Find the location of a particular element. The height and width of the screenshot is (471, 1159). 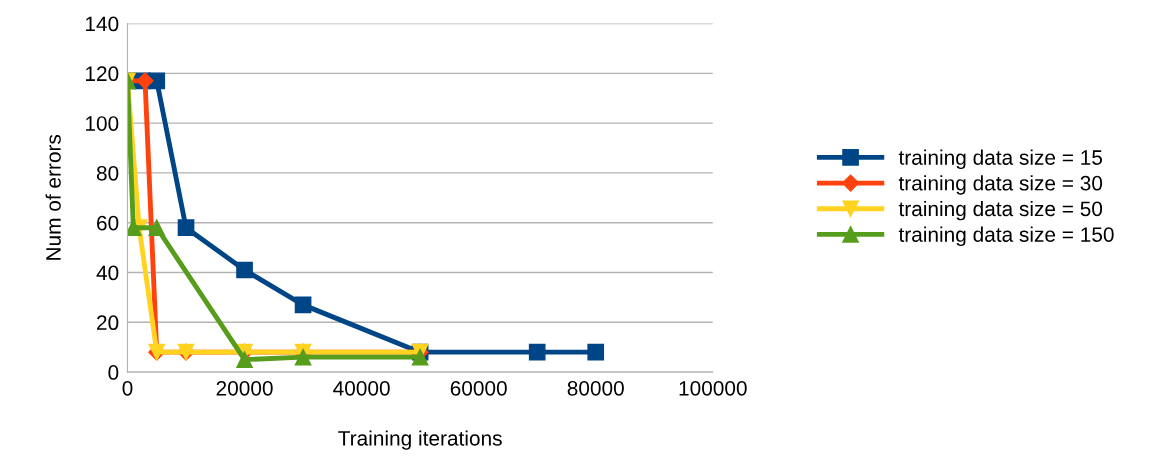

x-tick-label: 40000 is located at coordinates (361, 388).